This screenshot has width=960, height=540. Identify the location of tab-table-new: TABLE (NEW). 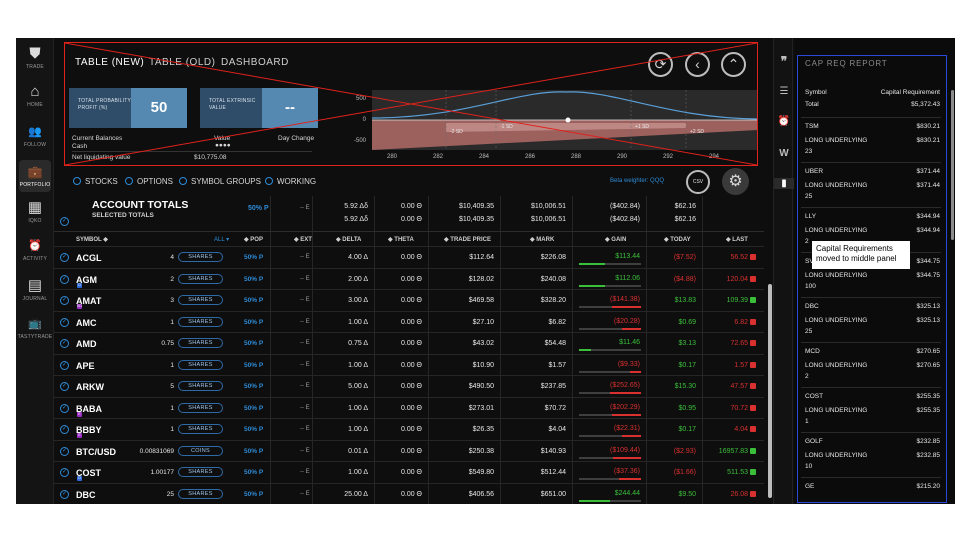
(110, 62).